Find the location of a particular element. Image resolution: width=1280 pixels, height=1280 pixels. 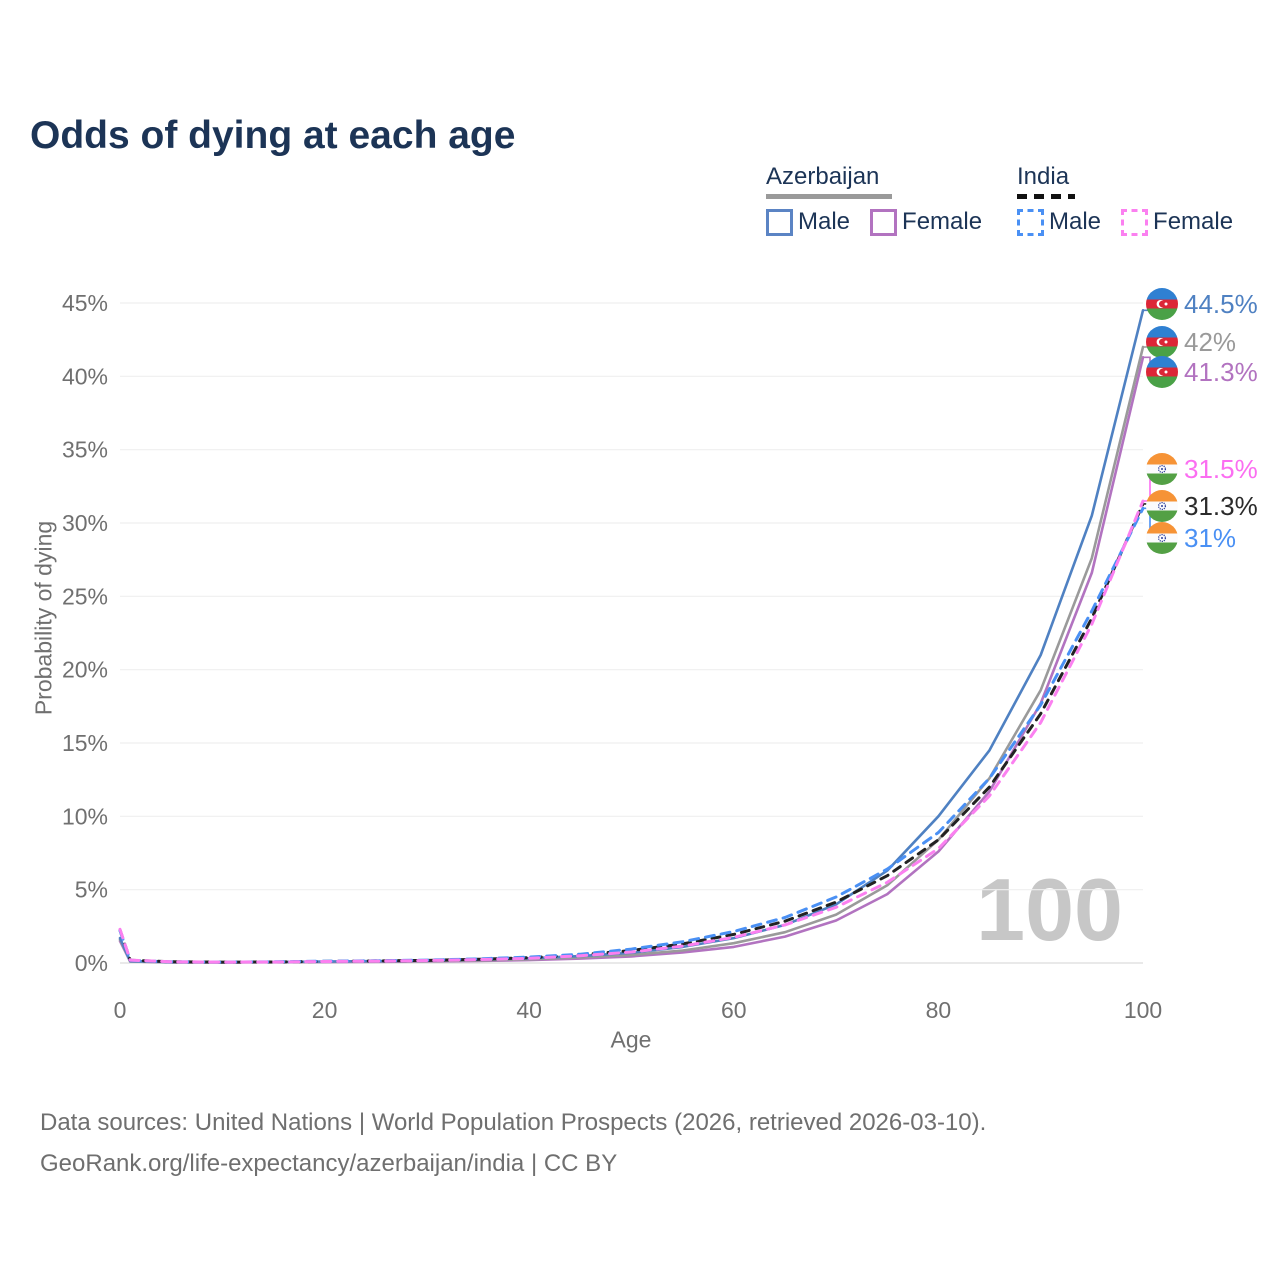

azerbaijan-female-swatch-icon is located at coordinates (884, 222).